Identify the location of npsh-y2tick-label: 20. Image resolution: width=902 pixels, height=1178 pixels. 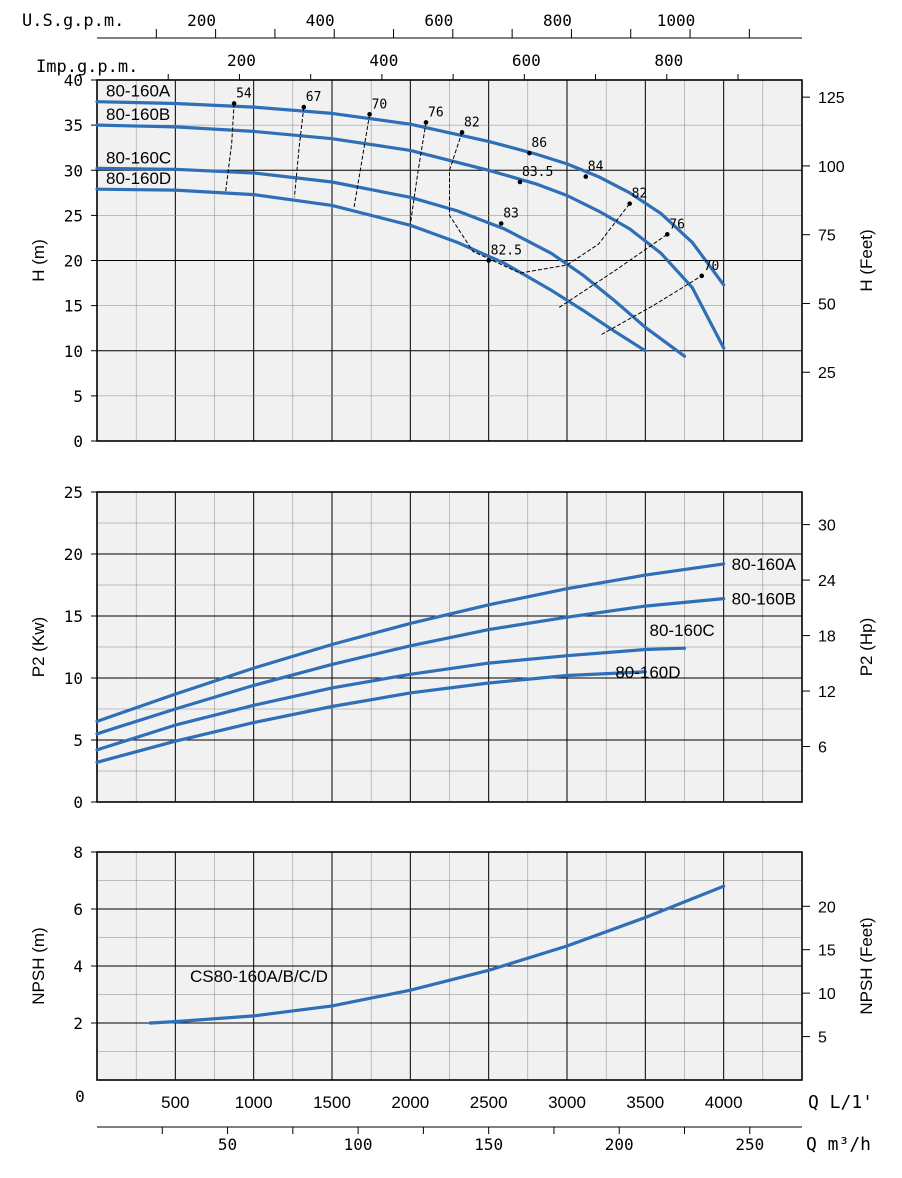
(827, 907).